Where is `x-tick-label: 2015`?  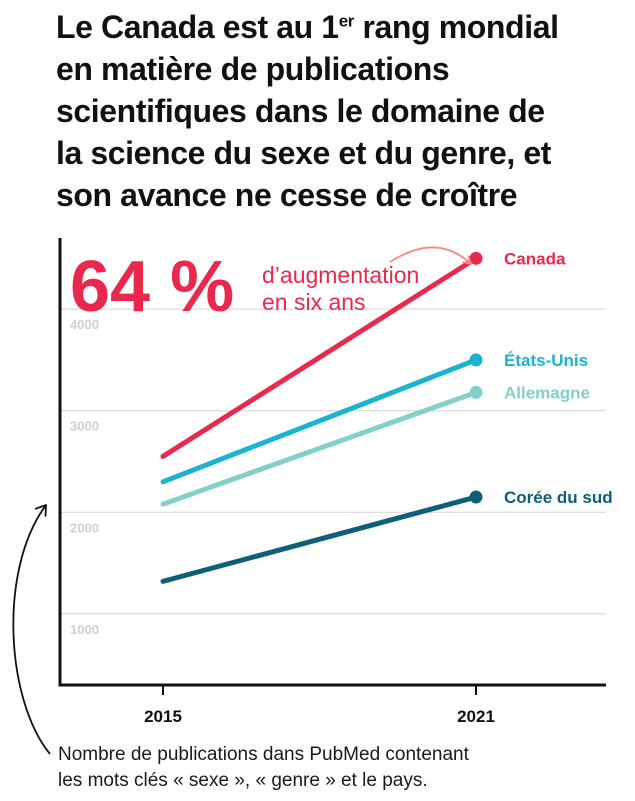
x-tick-label: 2015 is located at coordinates (163, 716).